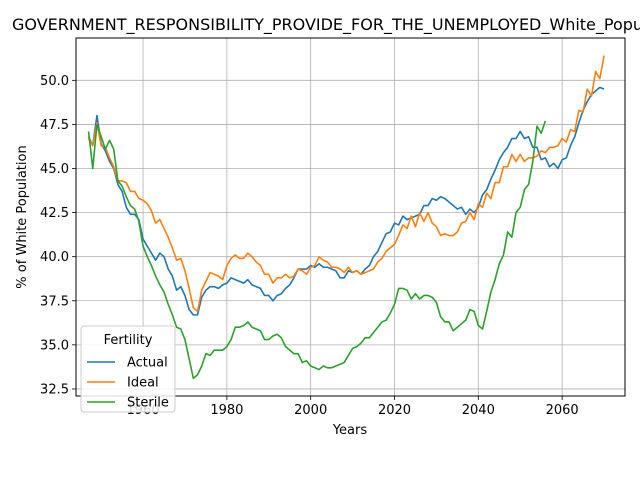 The height and width of the screenshot is (480, 640). Describe the element at coordinates (310, 410) in the screenshot. I see `x-tick-label: 2000` at that location.